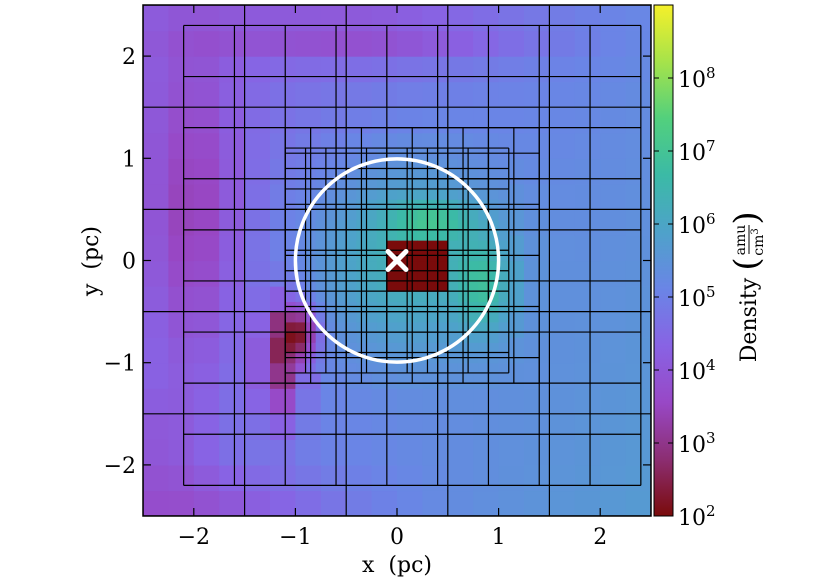 The height and width of the screenshot is (587, 830). I want to click on y-axis-label: y (pc), so click(91, 261).